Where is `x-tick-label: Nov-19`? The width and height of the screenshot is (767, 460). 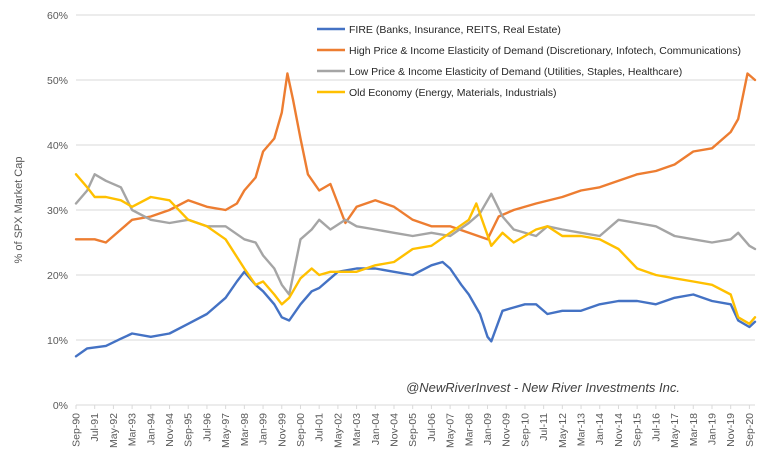 x-tick-label: Nov-19 is located at coordinates (731, 430).